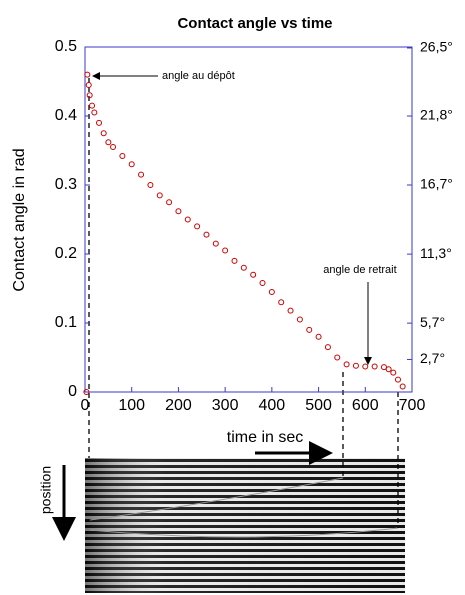 This screenshot has height=595, width=465. I want to click on y-tick-label: 0, so click(72, 391).